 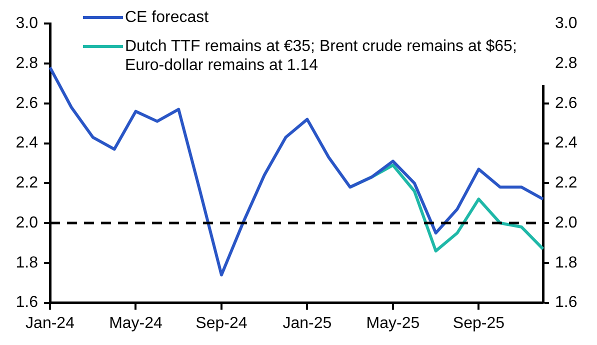 I want to click on y-tick-label: 2.4, so click(x=27, y=143).